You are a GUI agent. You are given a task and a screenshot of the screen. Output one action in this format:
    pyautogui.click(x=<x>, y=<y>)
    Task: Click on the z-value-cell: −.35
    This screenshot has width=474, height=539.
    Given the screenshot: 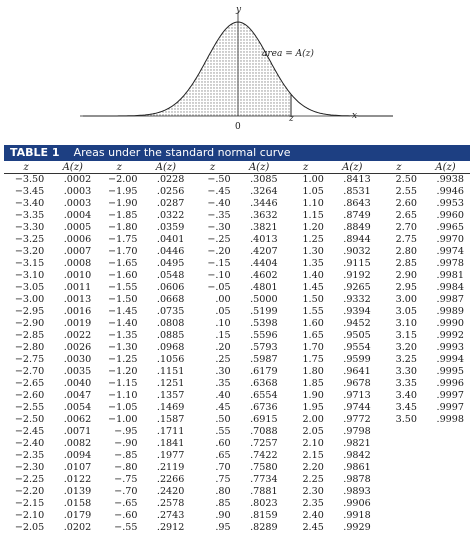 What is the action you would take?
    pyautogui.click(x=219, y=215)
    